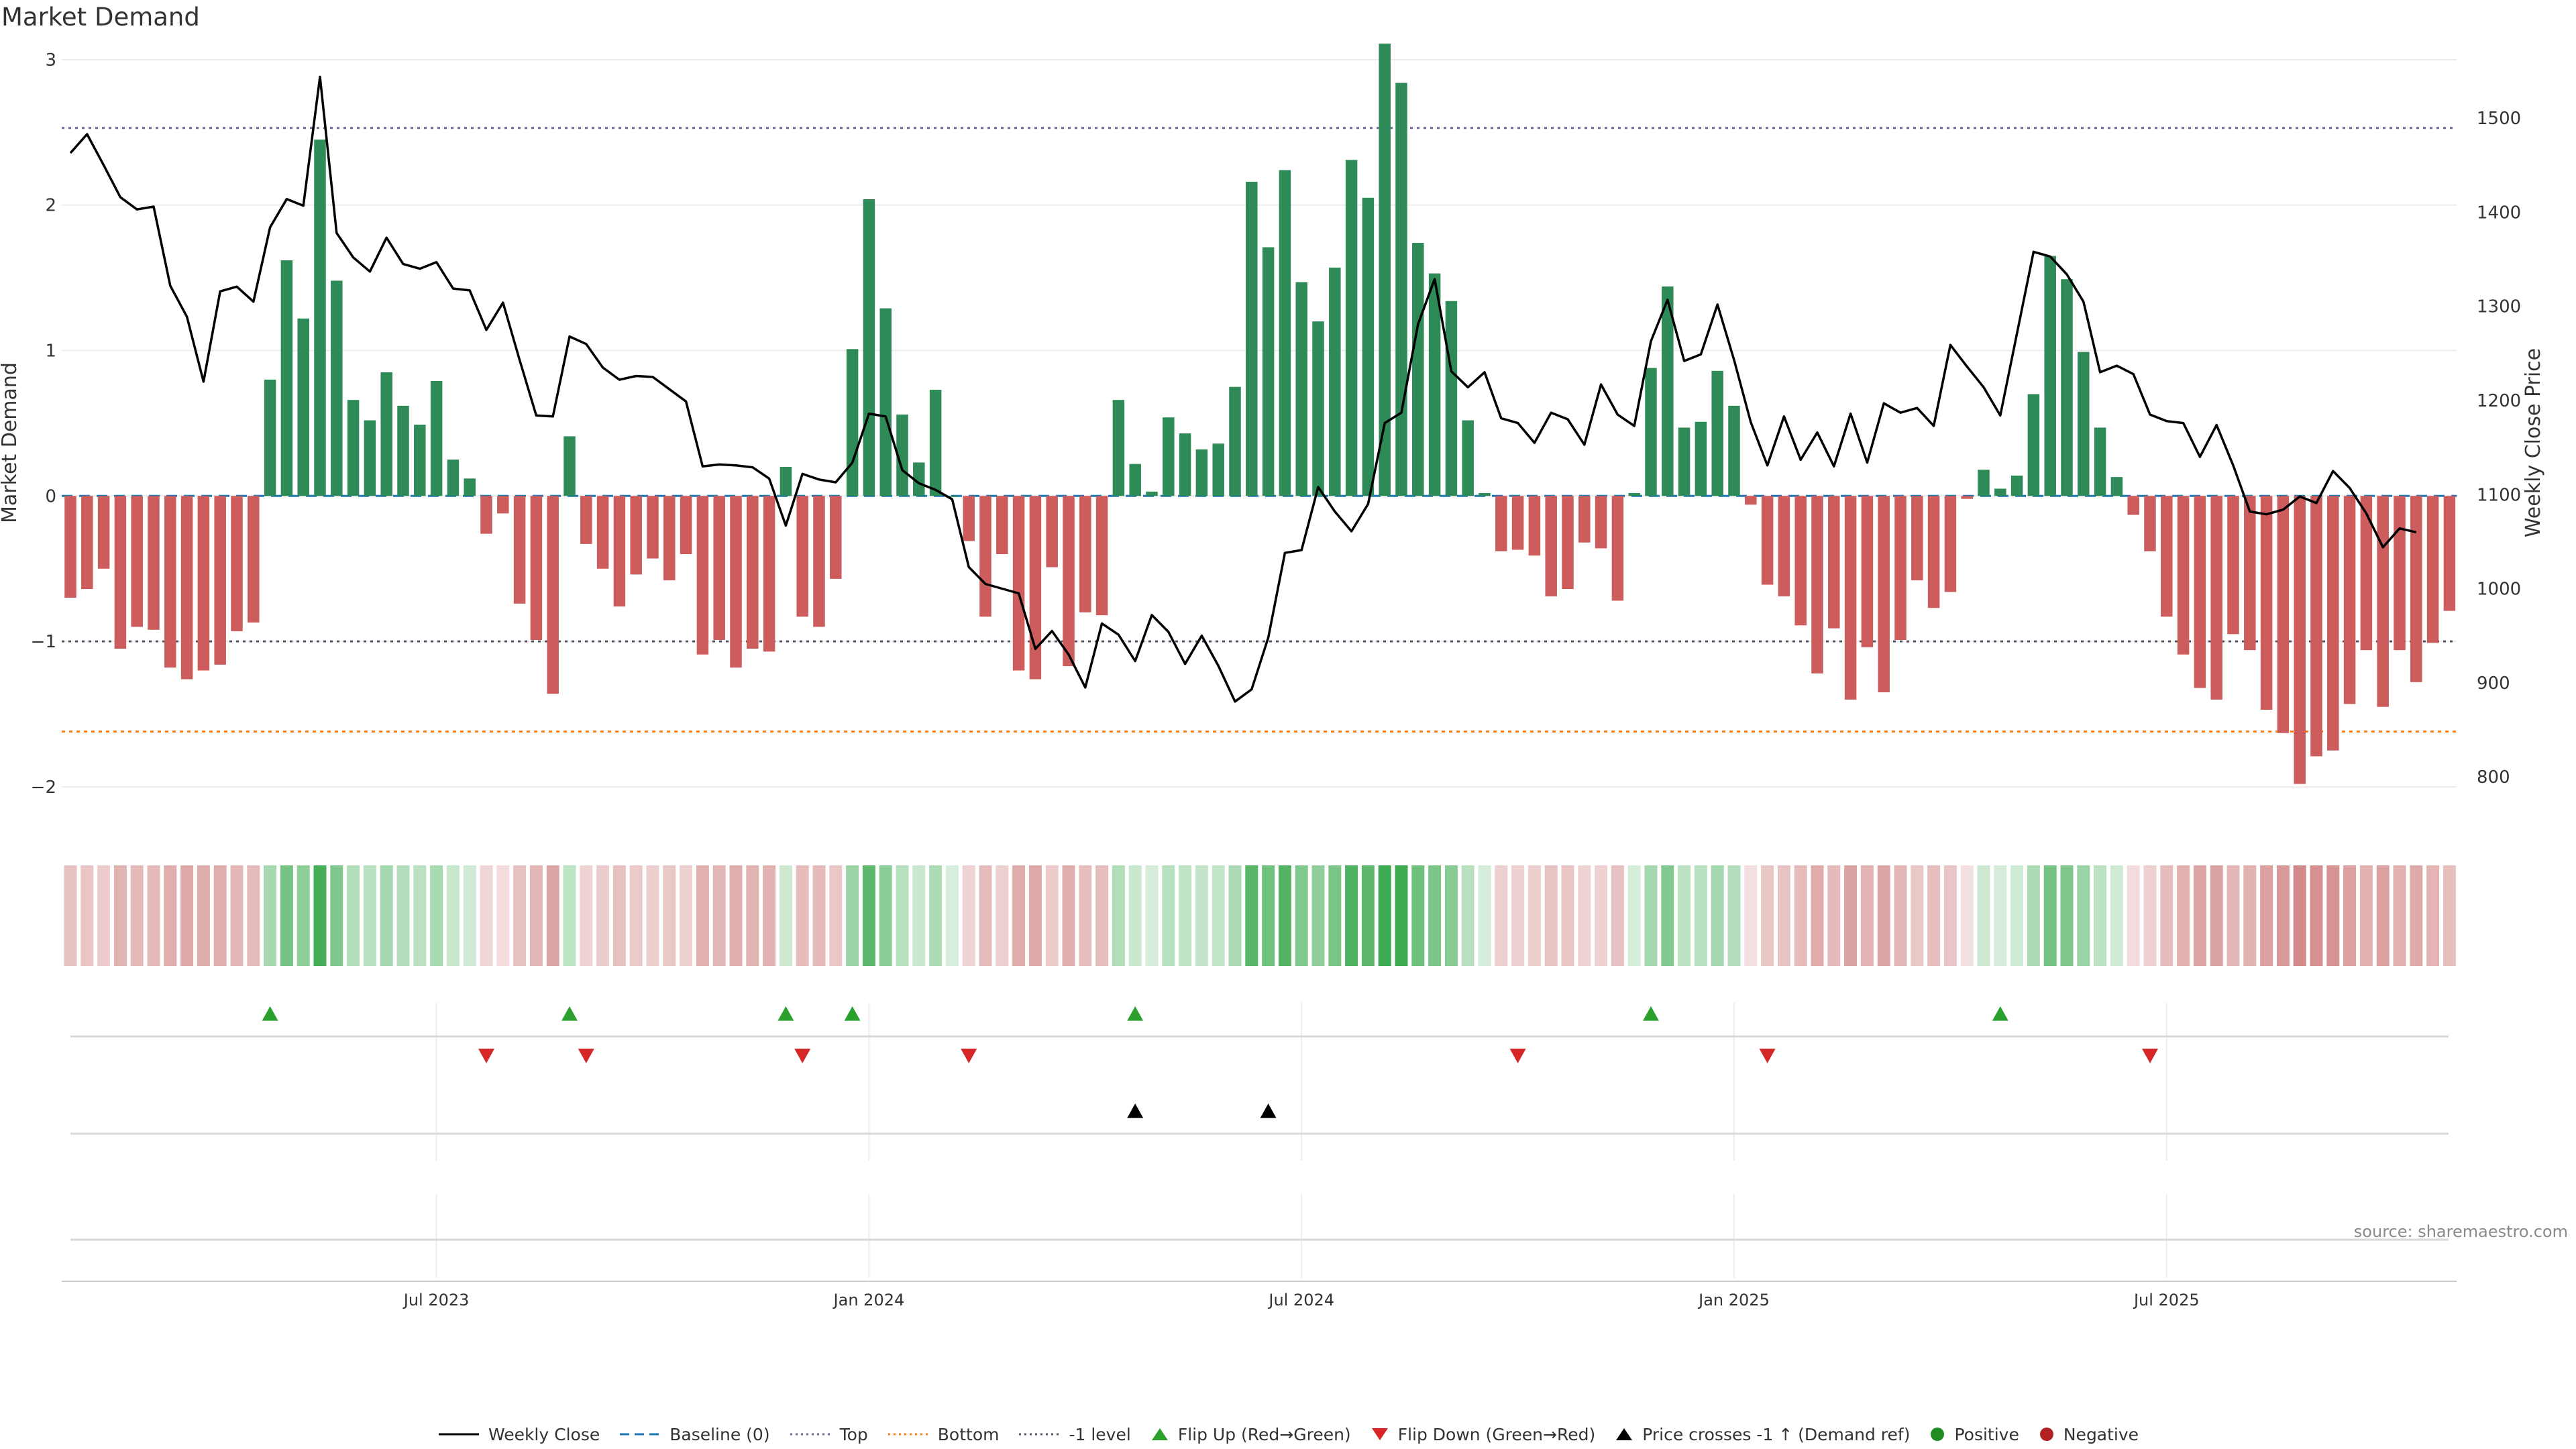  What do you see at coordinates (2499, 590) in the screenshot?
I see `y2-tick-label: 1000` at bounding box center [2499, 590].